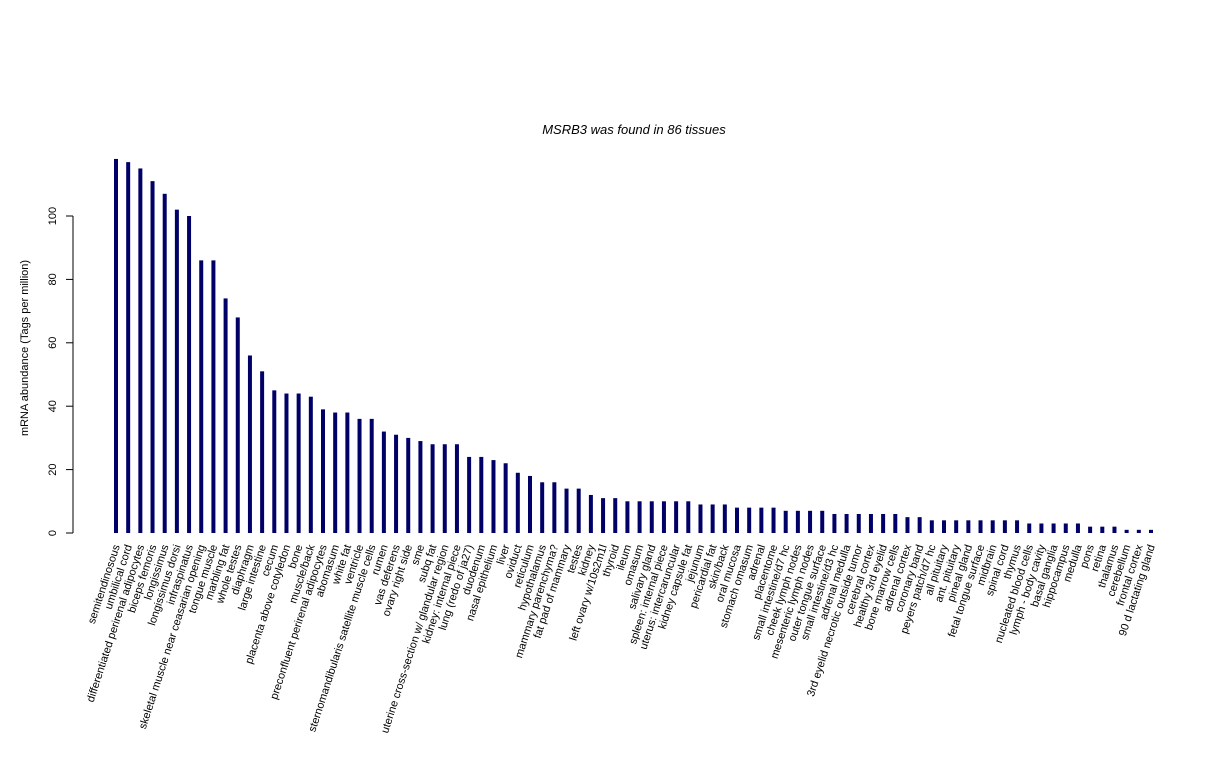 This screenshot has width=1224, height=768. Describe the element at coordinates (25, 348) in the screenshot. I see `y-axis-label: mRNA abundance (Tags per million)` at that location.